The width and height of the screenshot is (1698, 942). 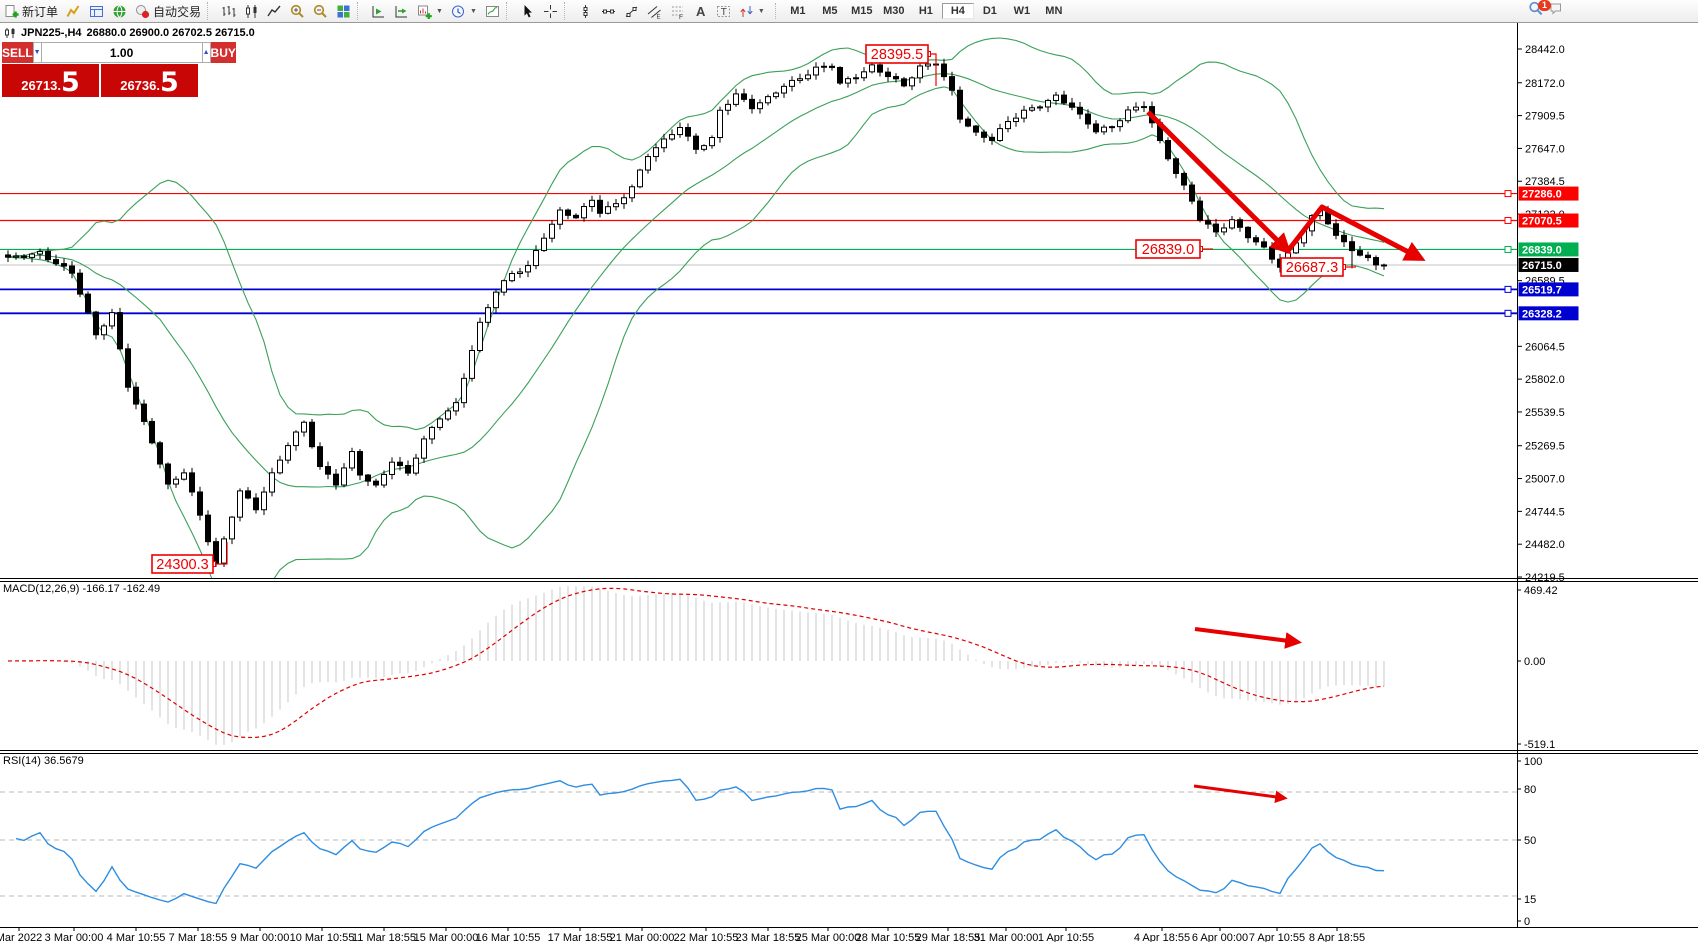 I want to click on rsi-label: RSI(14) 36.5679, so click(x=43, y=761).